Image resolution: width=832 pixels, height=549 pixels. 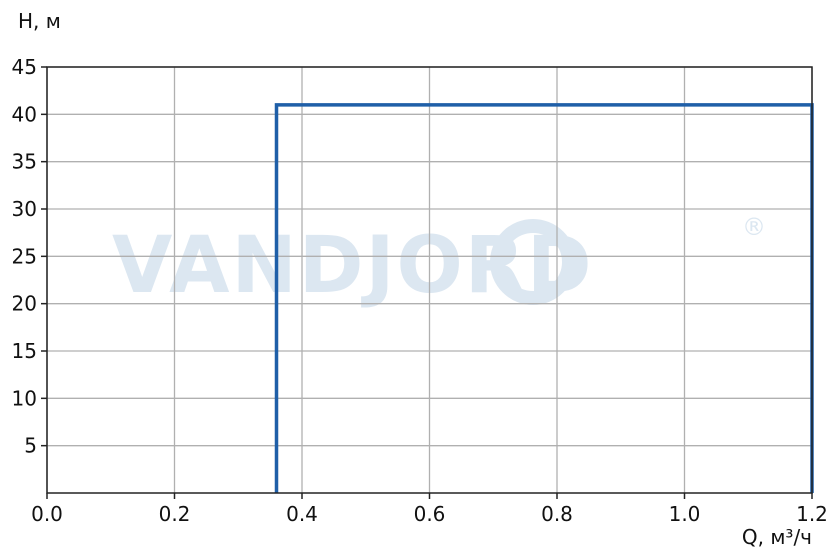 I want to click on x-tick-label: 0.8, so click(x=557, y=514).